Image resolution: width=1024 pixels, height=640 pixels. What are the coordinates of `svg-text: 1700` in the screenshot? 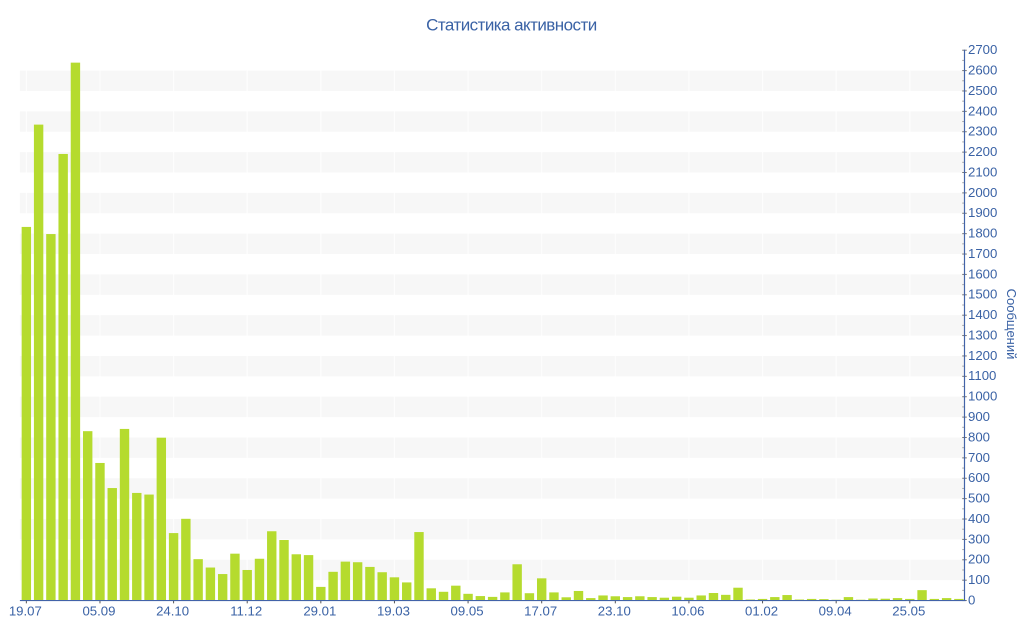 It's located at (982, 253).